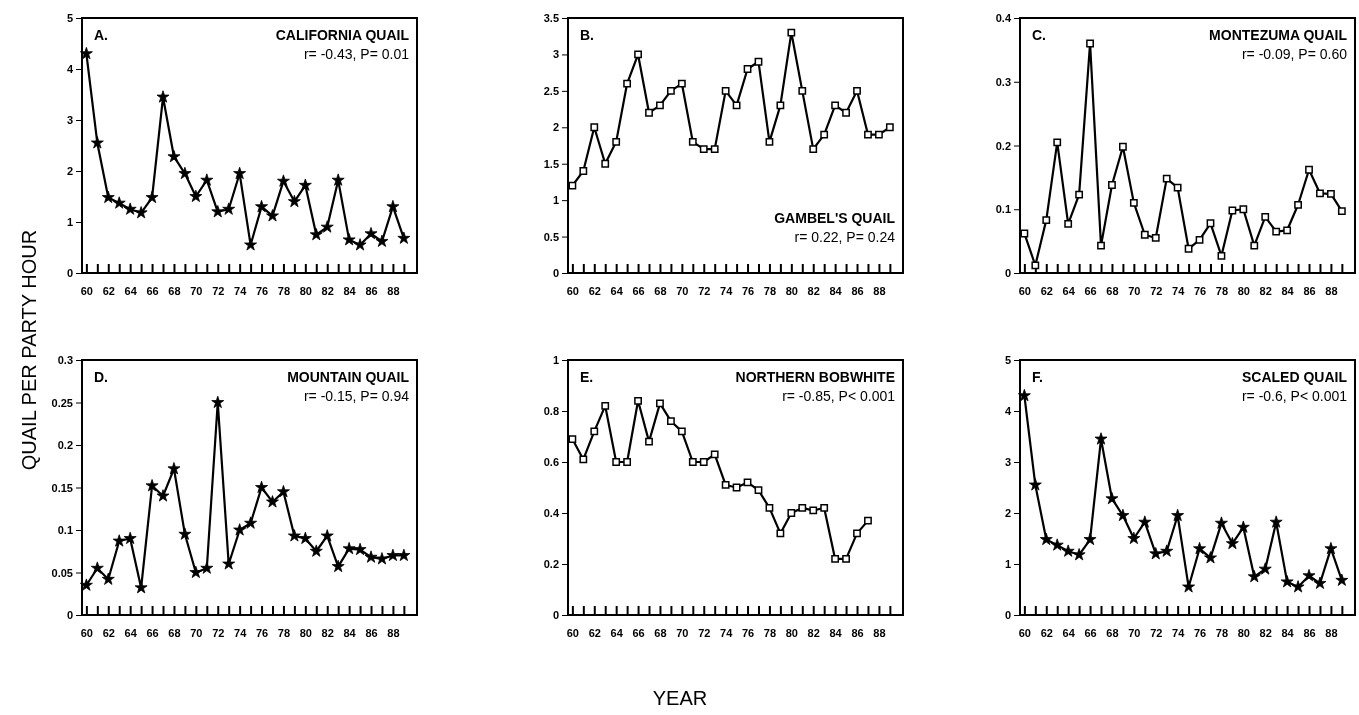 The image size is (1359, 715). Describe the element at coordinates (1288, 290) in the screenshot. I see `x-tick-label: 84` at that location.